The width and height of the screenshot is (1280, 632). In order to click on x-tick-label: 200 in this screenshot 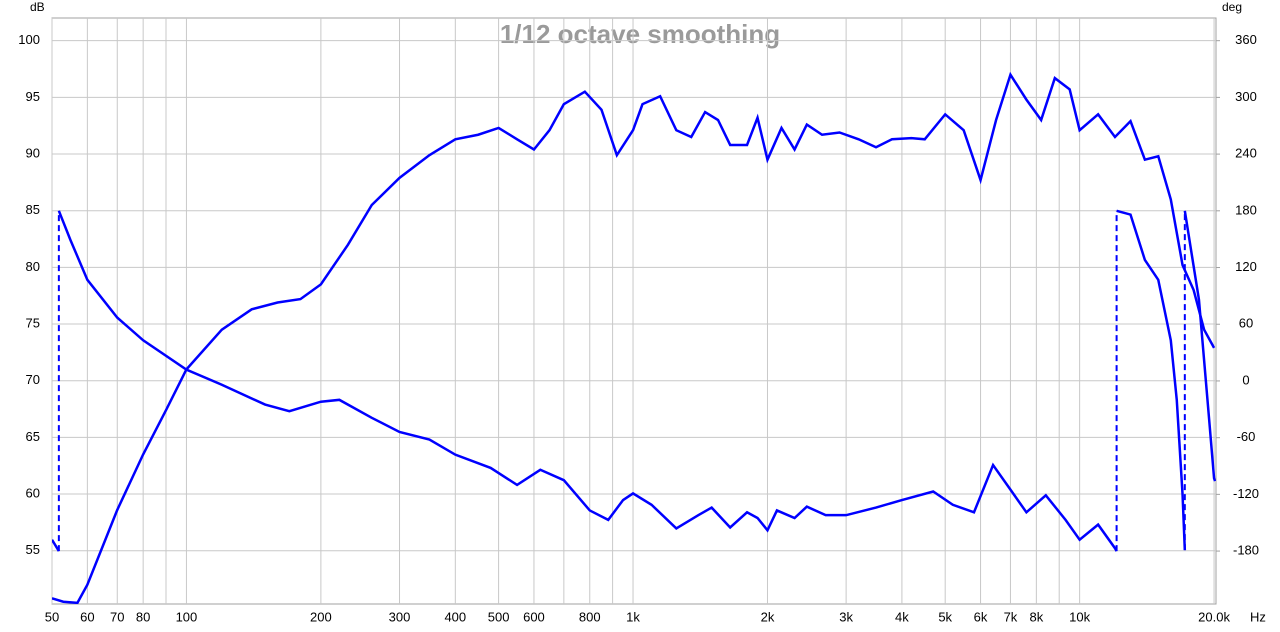, I will do `click(321, 616)`.